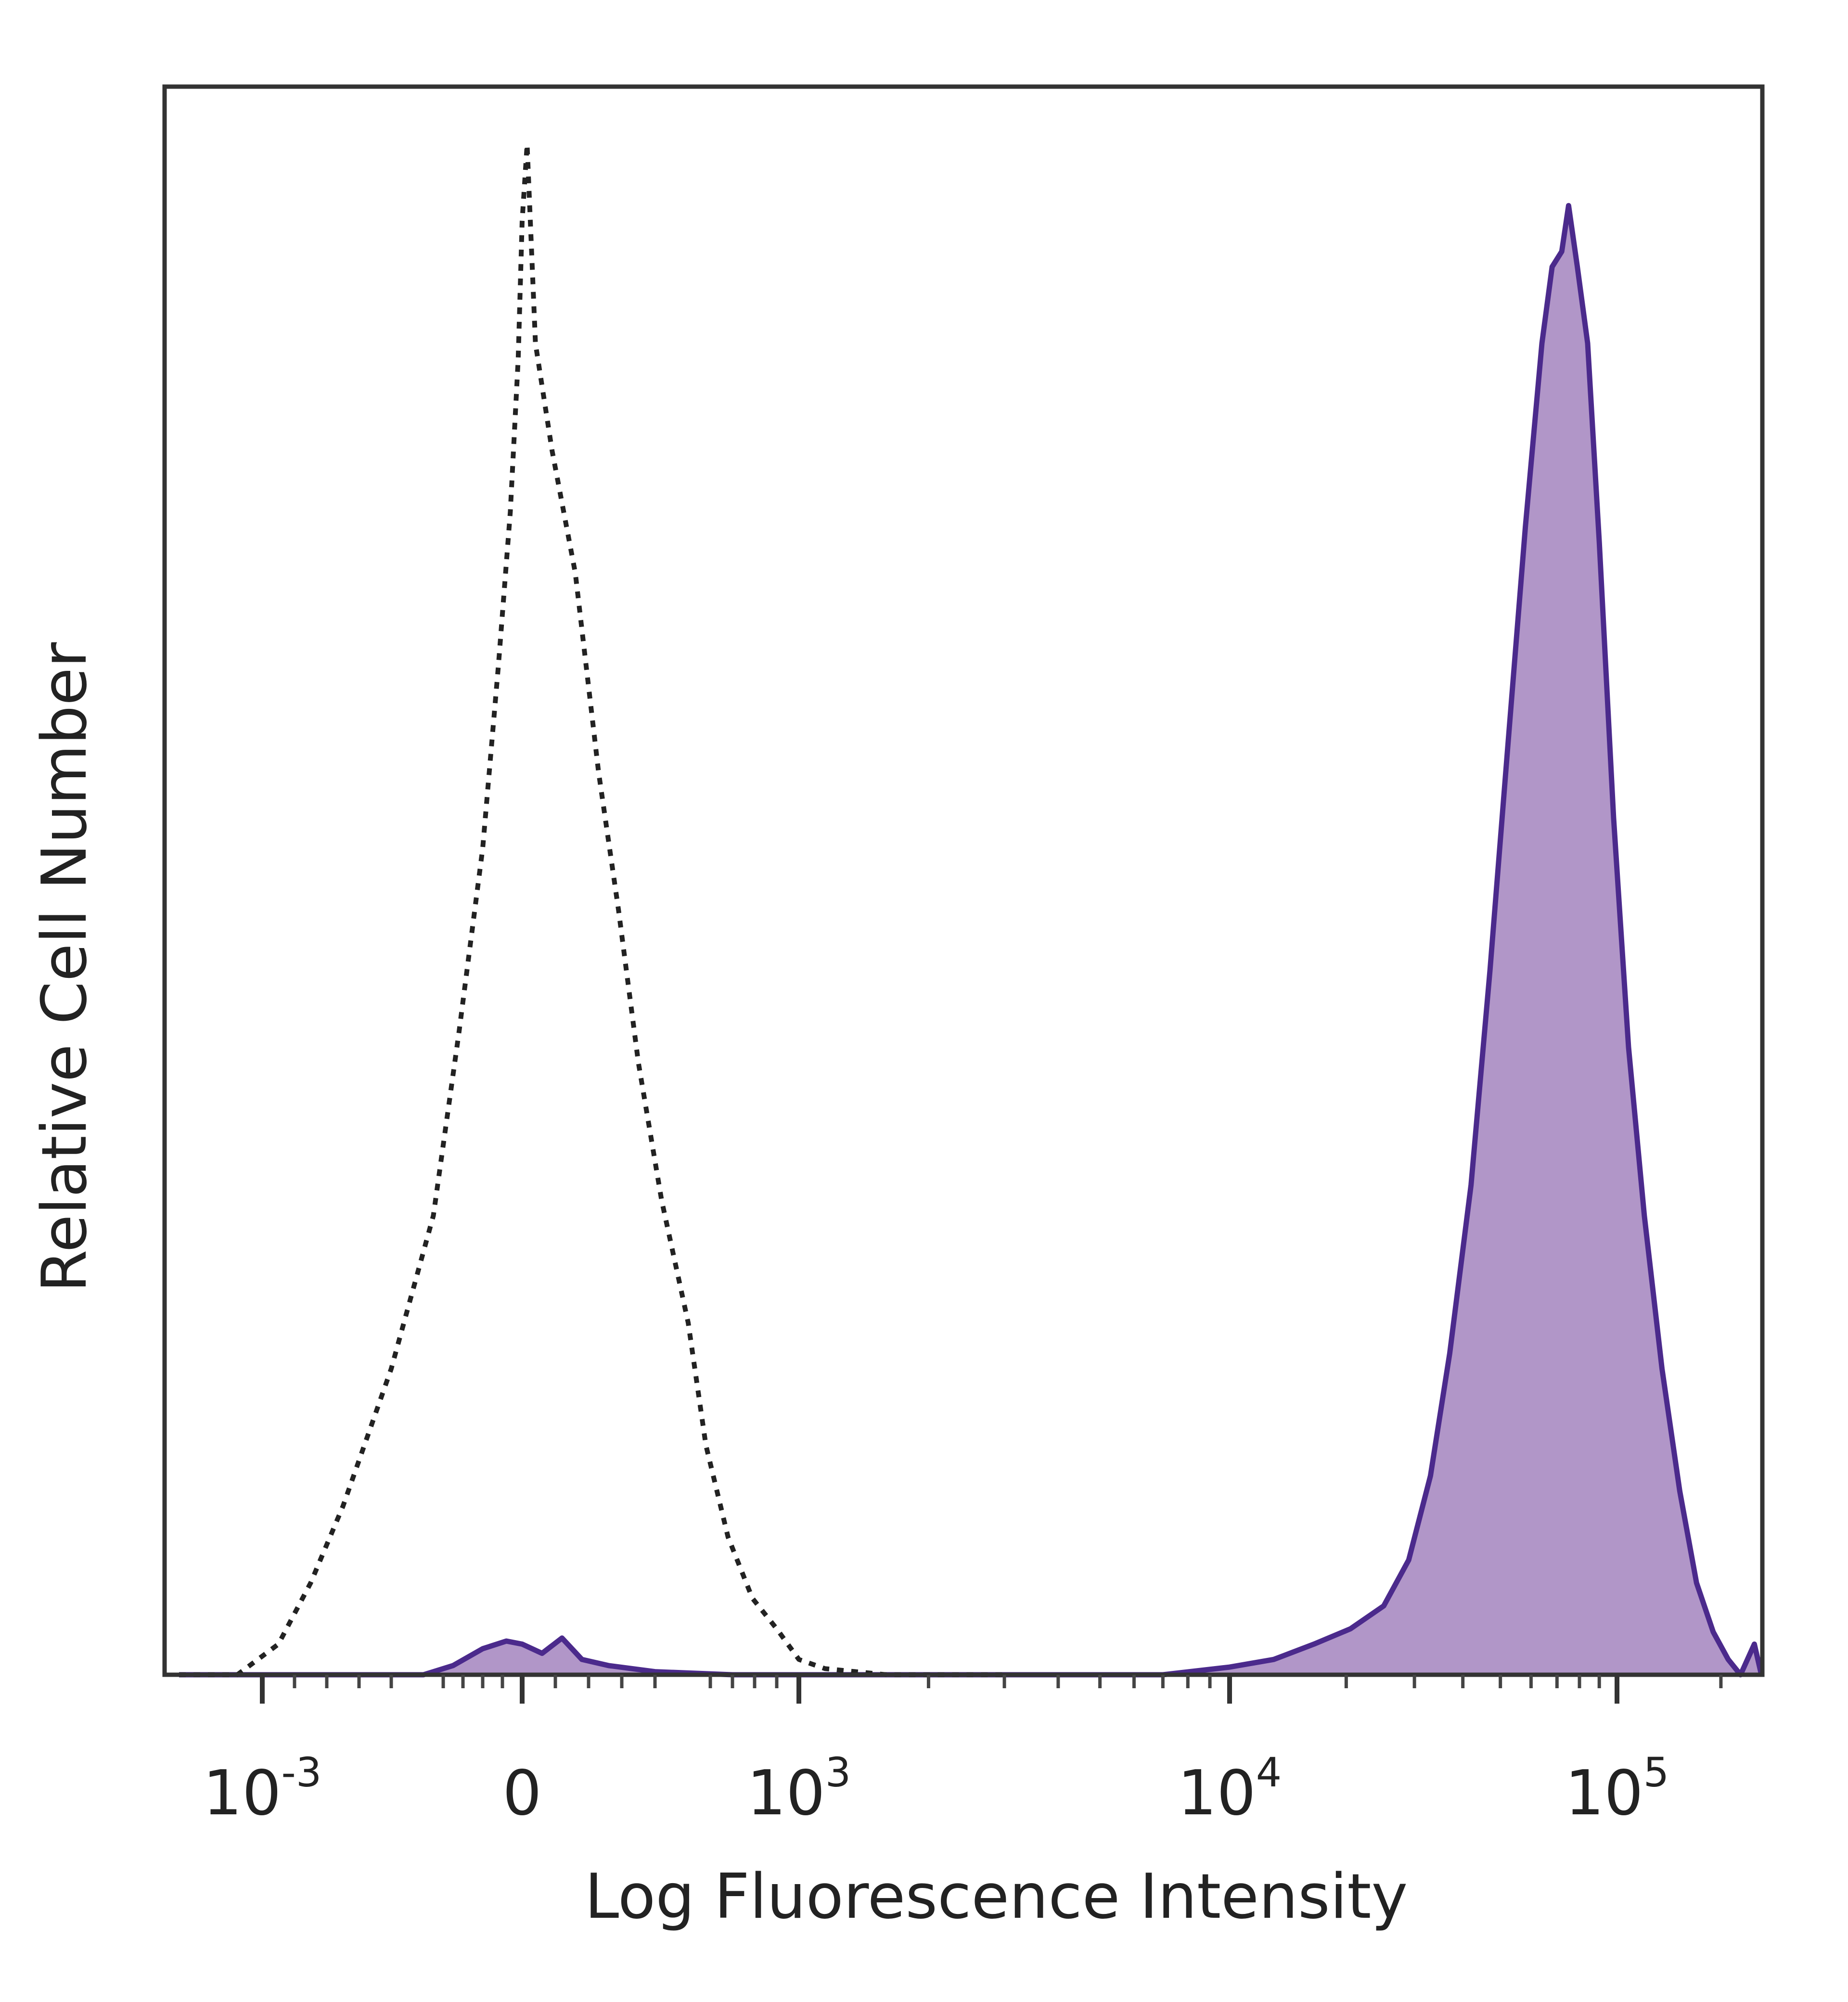 This screenshot has width=1848, height=2002. Describe the element at coordinates (799, 1789) in the screenshot. I see `x-tick-label: 10³` at that location.